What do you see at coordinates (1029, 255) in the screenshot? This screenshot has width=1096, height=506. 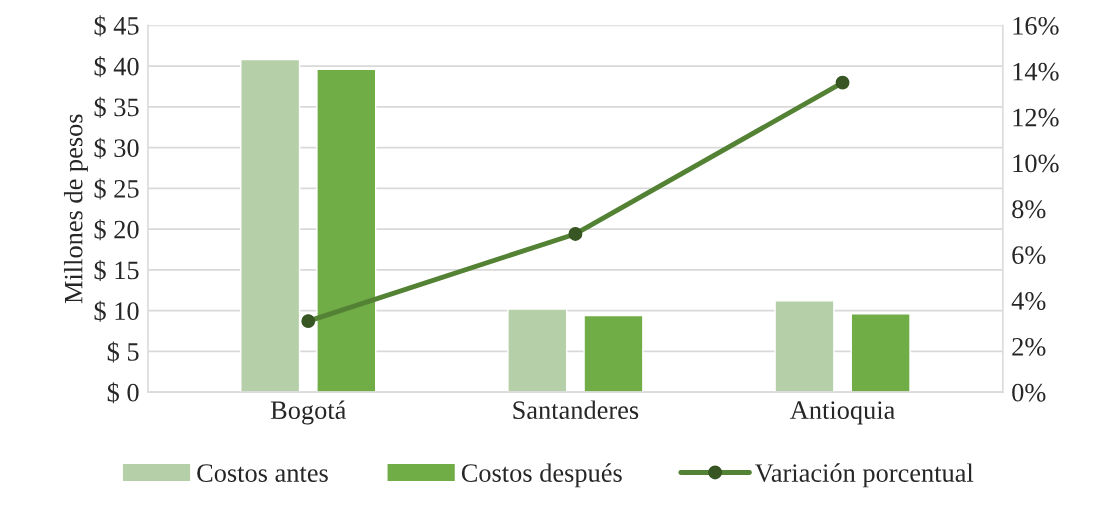 I see `y2-tick-label: 6%` at bounding box center [1029, 255].